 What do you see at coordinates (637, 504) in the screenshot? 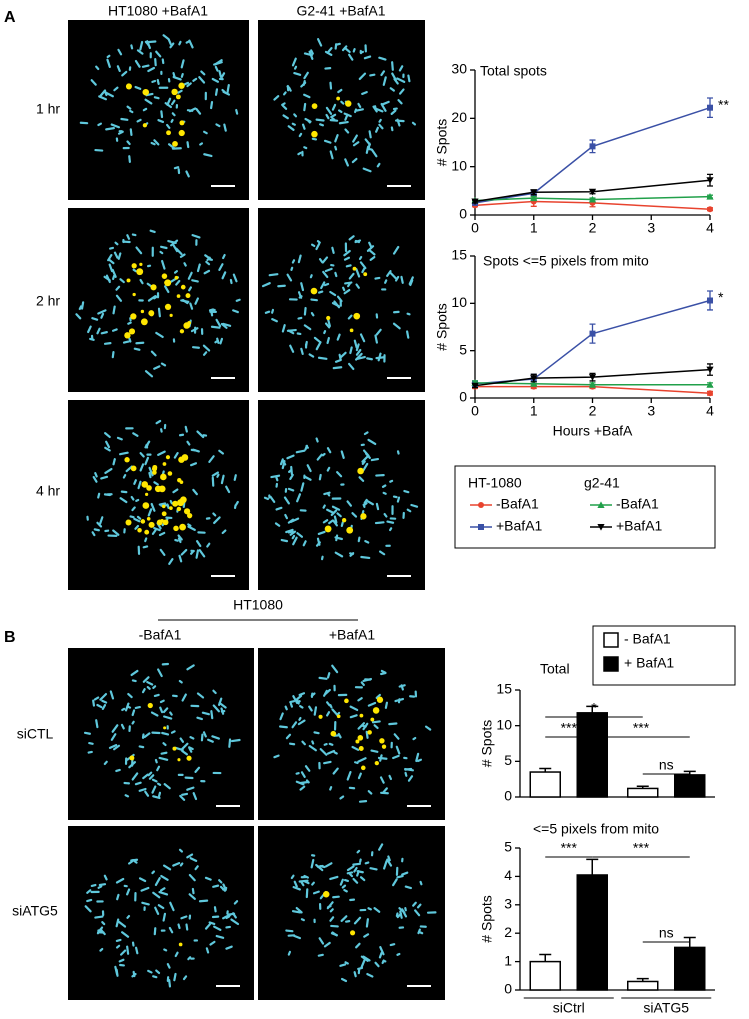
I see `legend-label: -BafA1` at bounding box center [637, 504].